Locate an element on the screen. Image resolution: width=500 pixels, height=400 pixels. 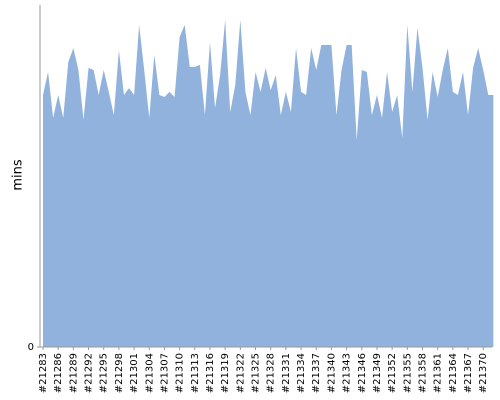
x-tick-label: #21313 is located at coordinates (195, 373).